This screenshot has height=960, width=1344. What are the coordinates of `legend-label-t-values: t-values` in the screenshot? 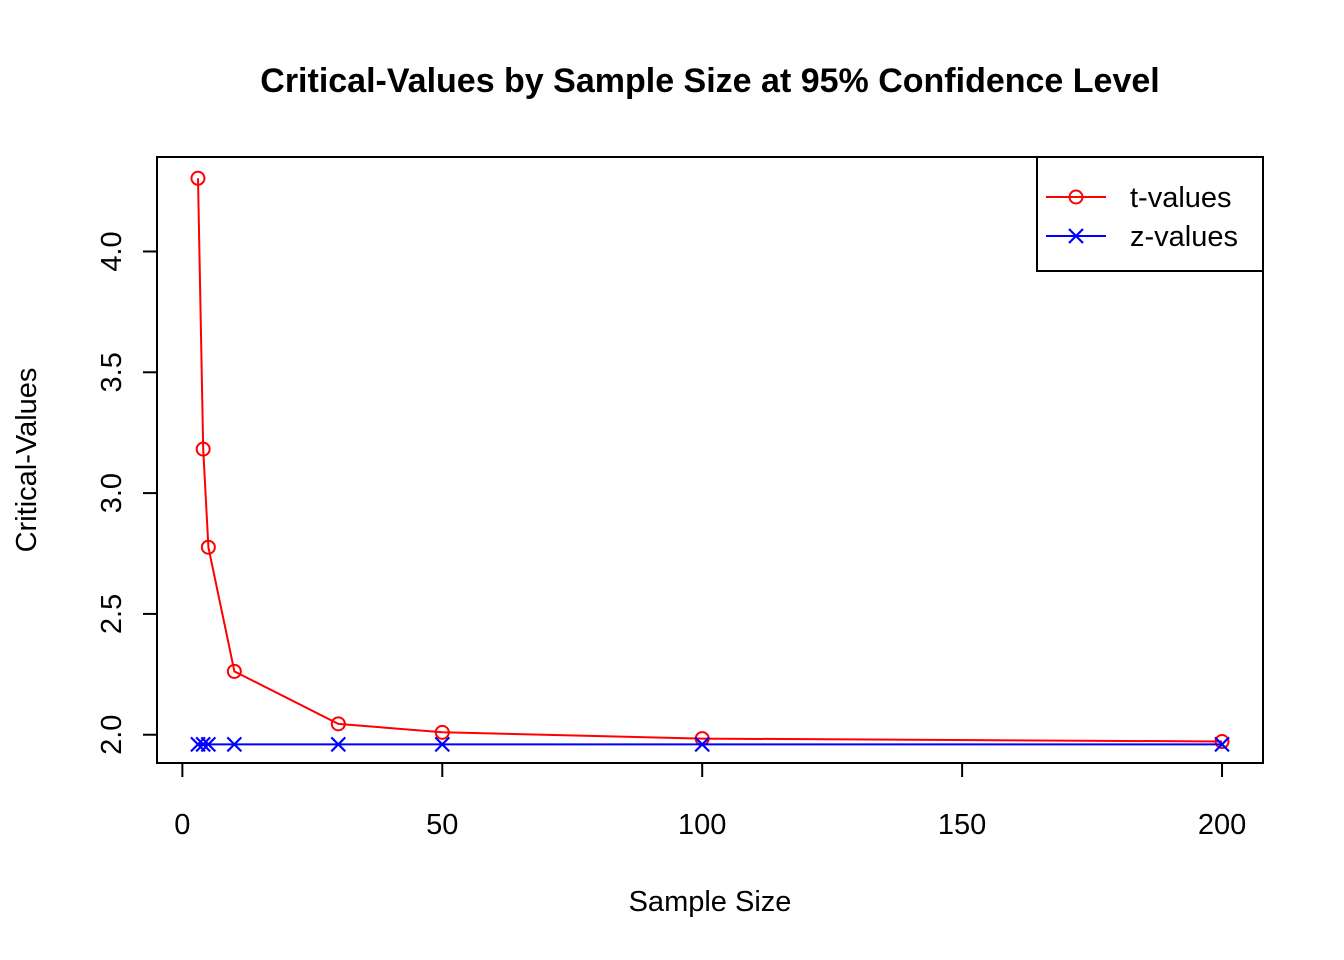 It's located at (1181, 198).